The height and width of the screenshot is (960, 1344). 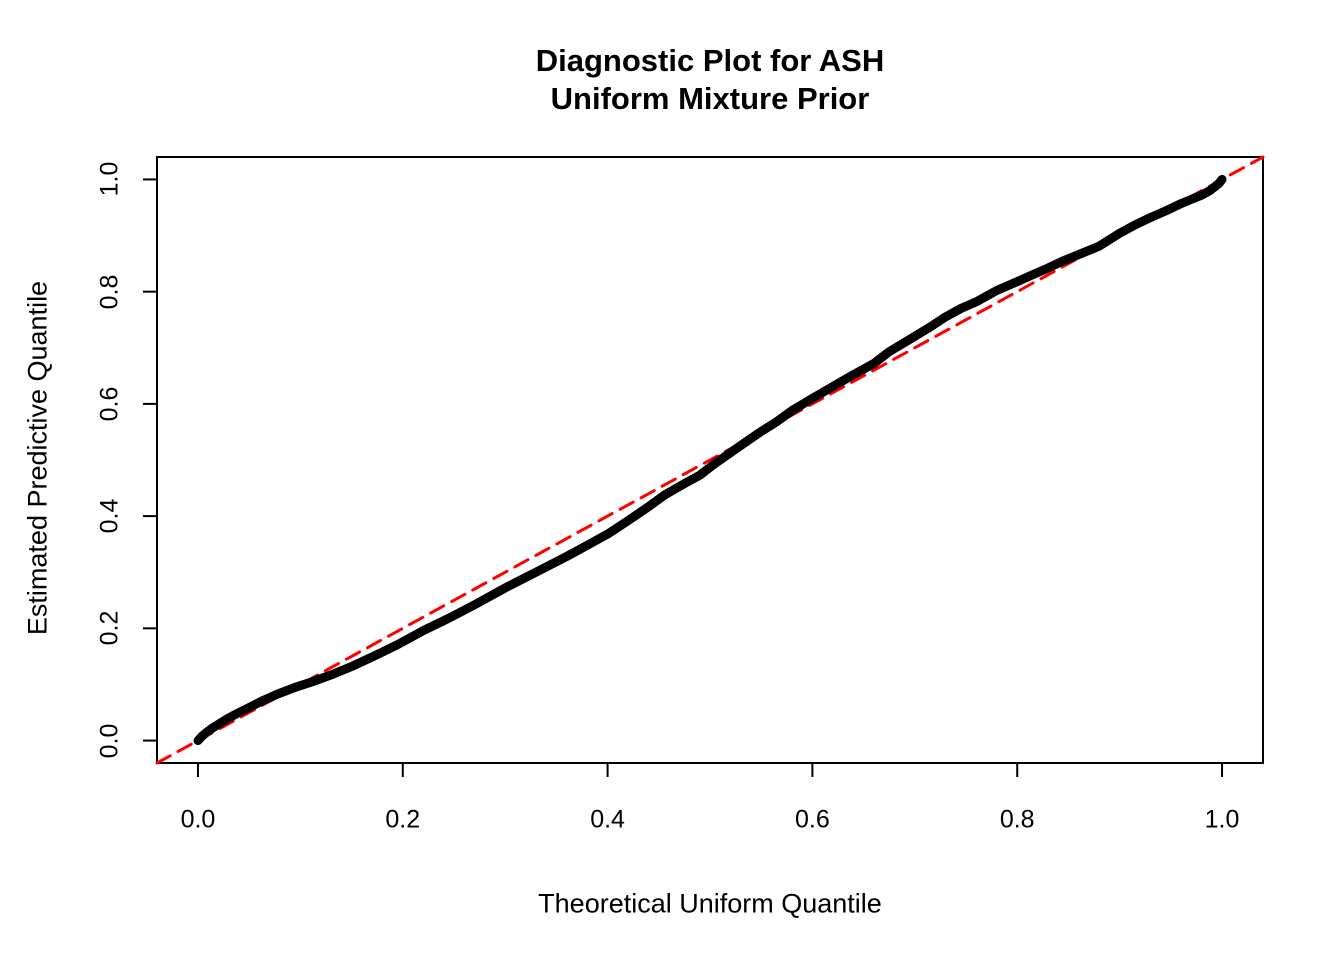 What do you see at coordinates (37, 458) in the screenshot?
I see `y-axis-label: Estimated Predictive Quantile` at bounding box center [37, 458].